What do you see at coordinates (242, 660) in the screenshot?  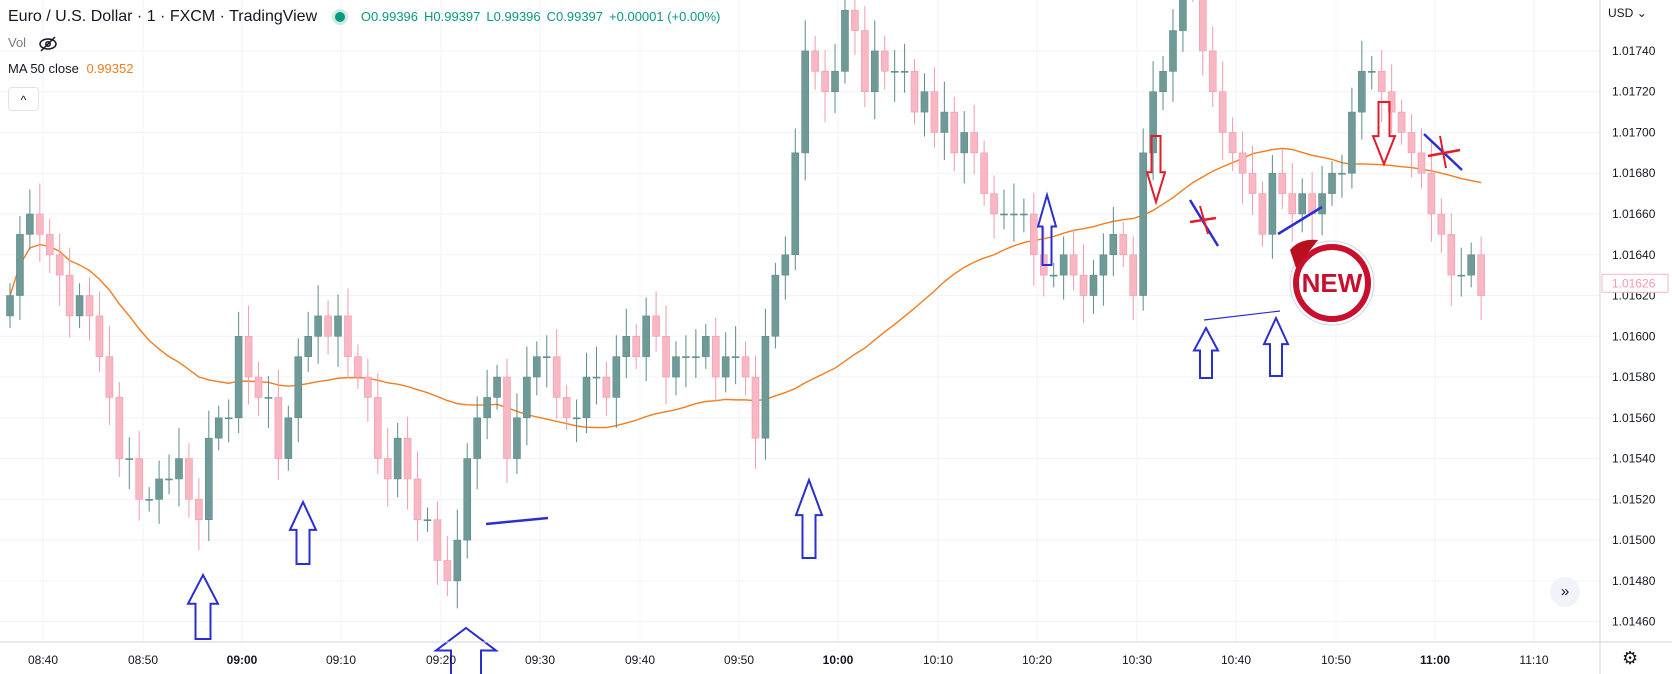 I see `x-tick-label: 09:00` at bounding box center [242, 660].